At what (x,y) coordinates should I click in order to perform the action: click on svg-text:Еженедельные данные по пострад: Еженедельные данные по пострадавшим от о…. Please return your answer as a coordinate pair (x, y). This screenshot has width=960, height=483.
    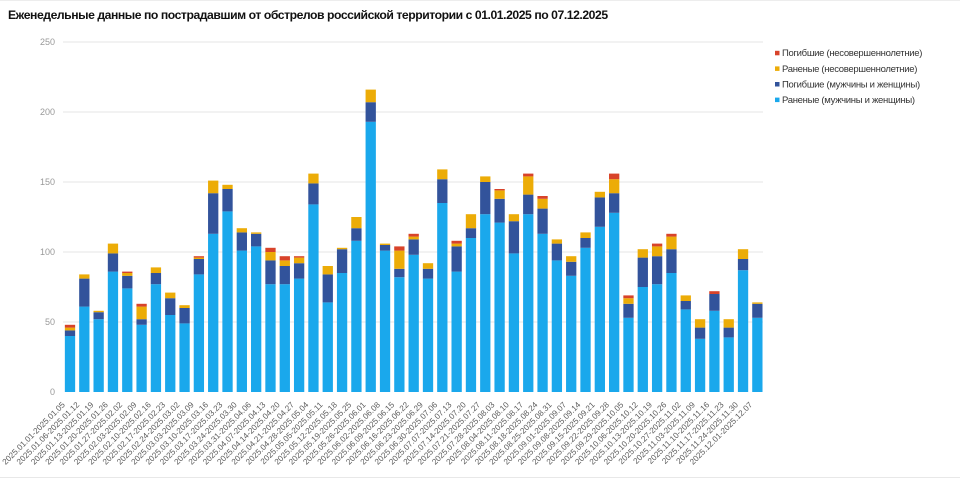
    Looking at the image, I should click on (308, 15).